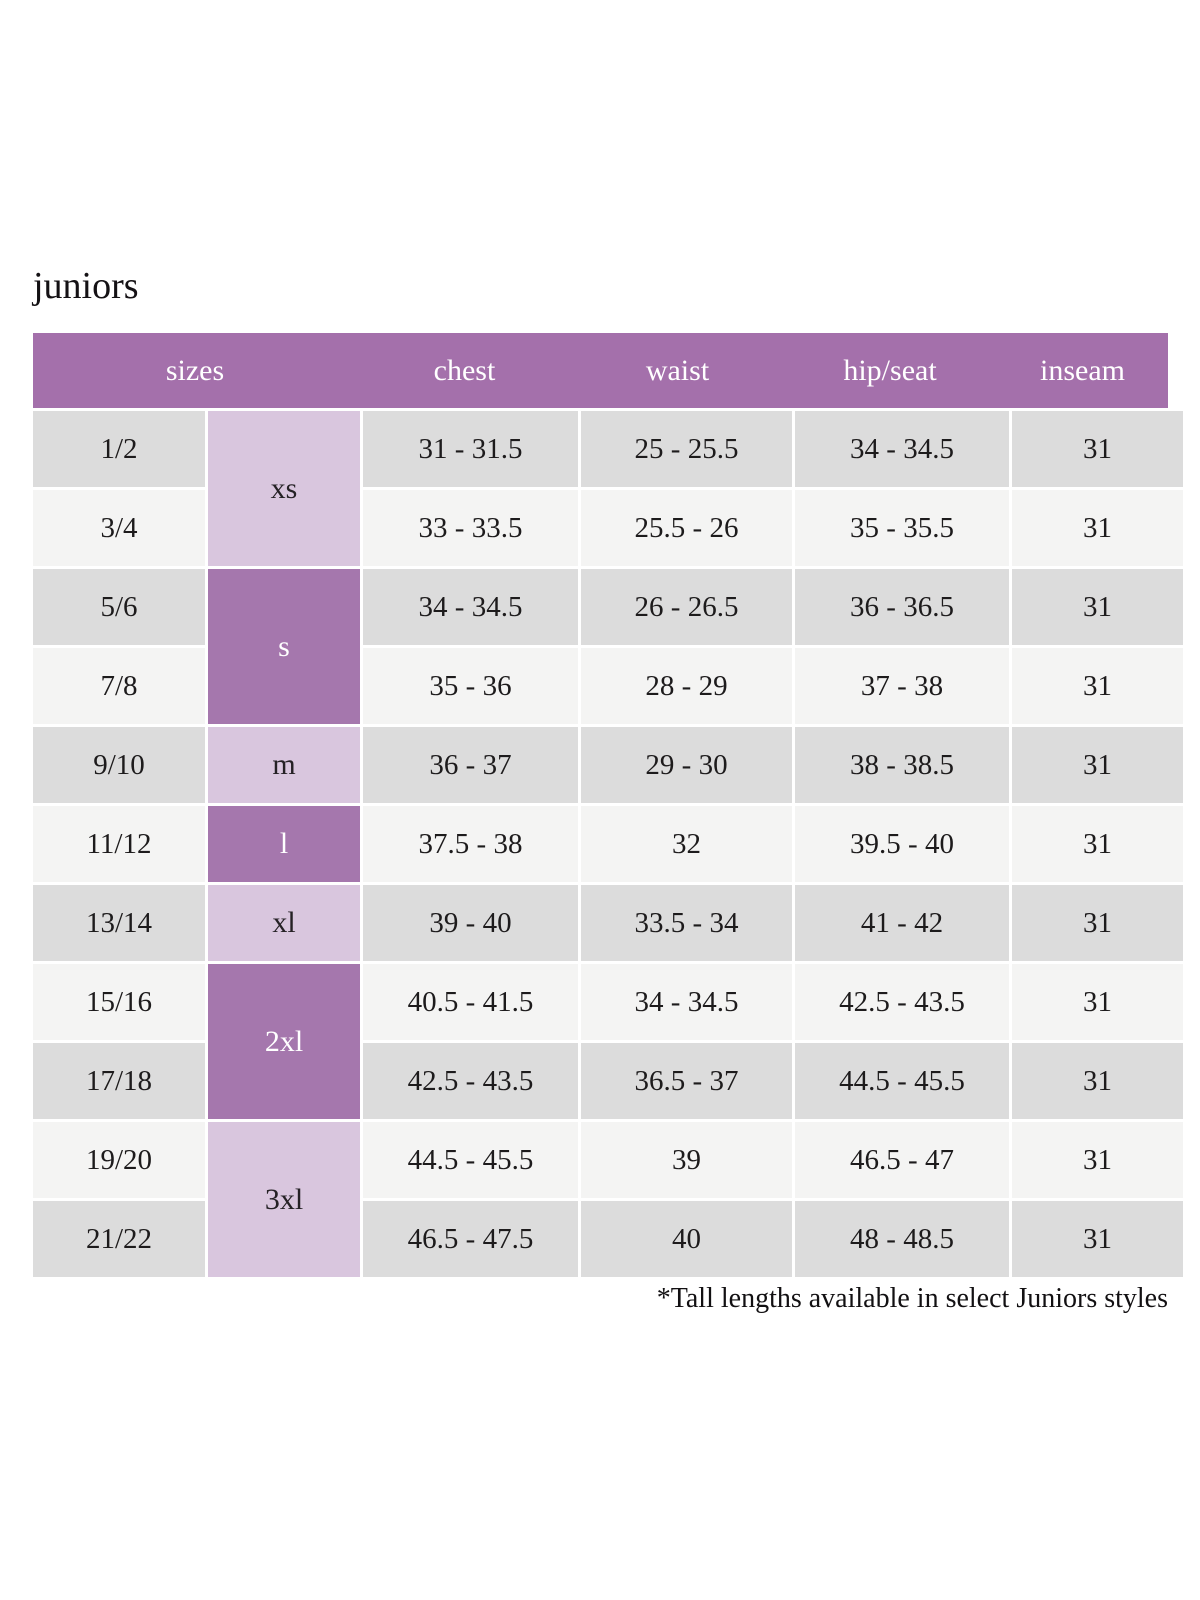 Image resolution: width=1200 pixels, height=1600 pixels. What do you see at coordinates (119, 765) in the screenshot?
I see `size-cell: 9/10` at bounding box center [119, 765].